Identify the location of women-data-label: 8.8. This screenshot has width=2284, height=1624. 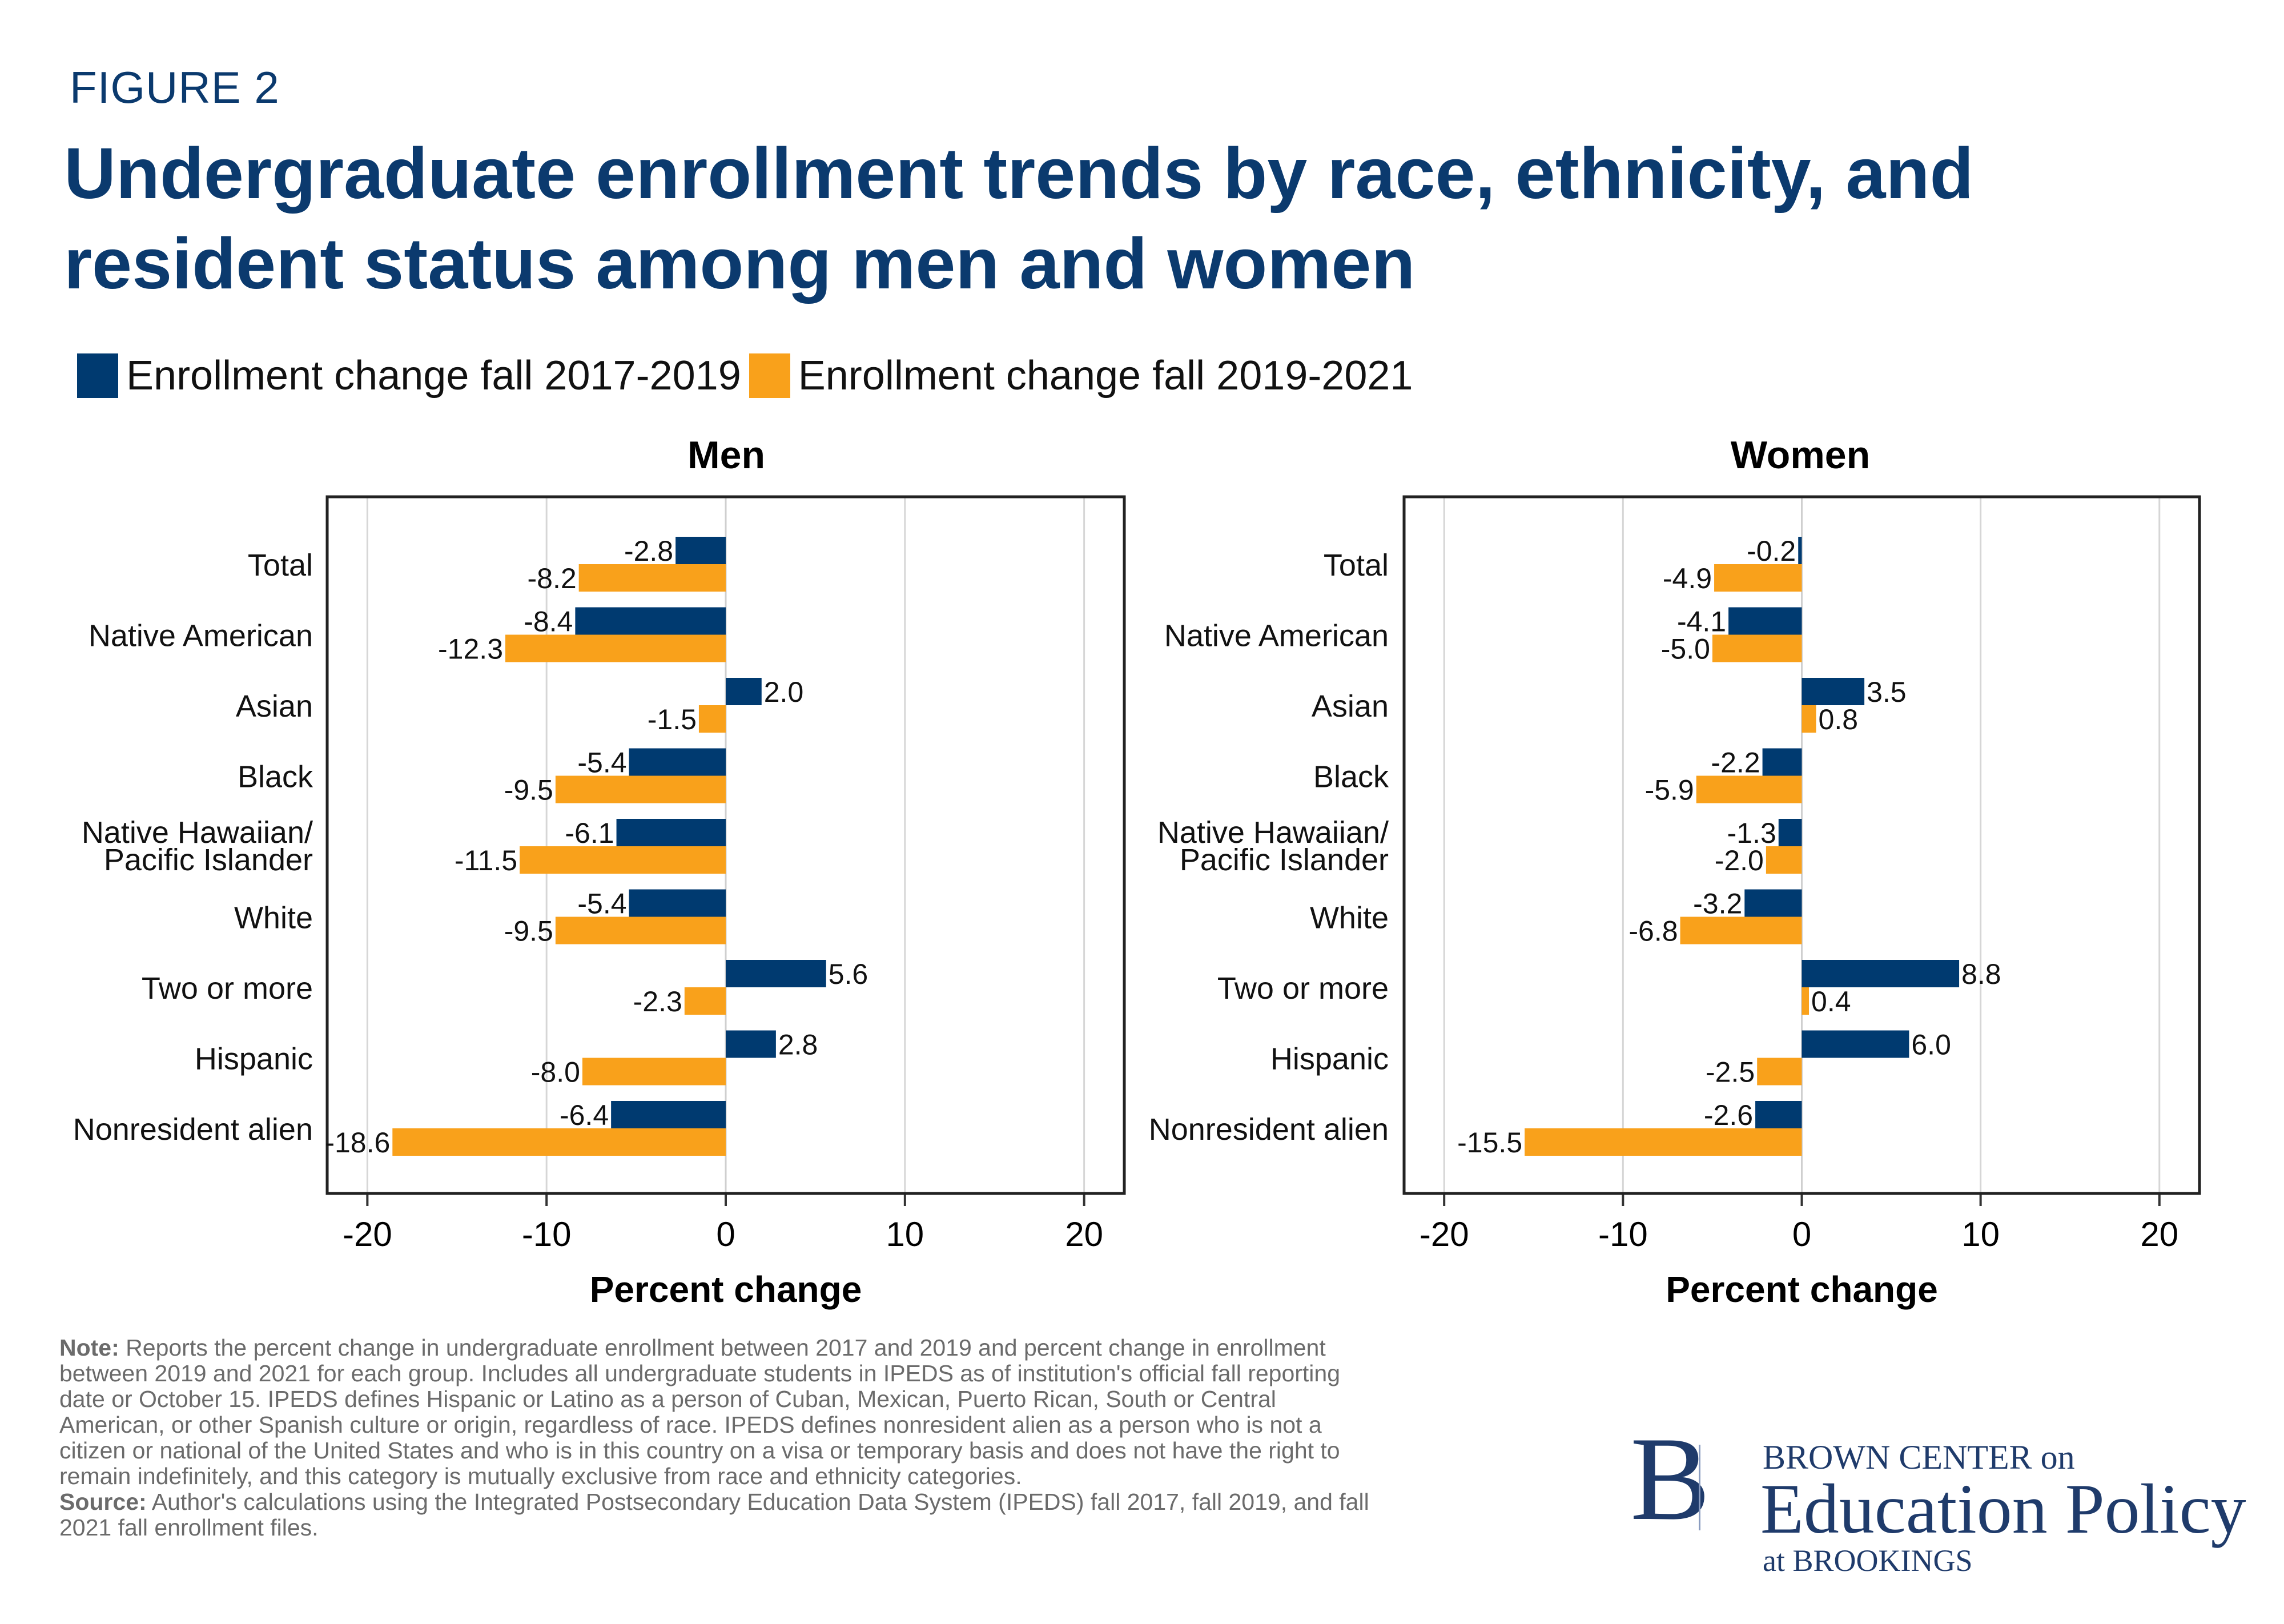
(1981, 974).